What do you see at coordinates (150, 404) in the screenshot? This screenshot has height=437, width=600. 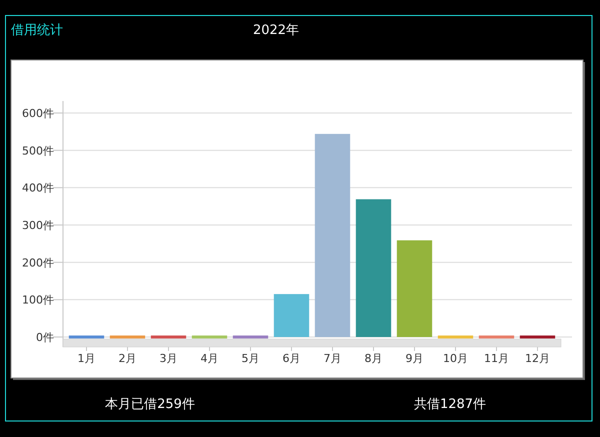 I see `annotation: 本月已借259件` at bounding box center [150, 404].